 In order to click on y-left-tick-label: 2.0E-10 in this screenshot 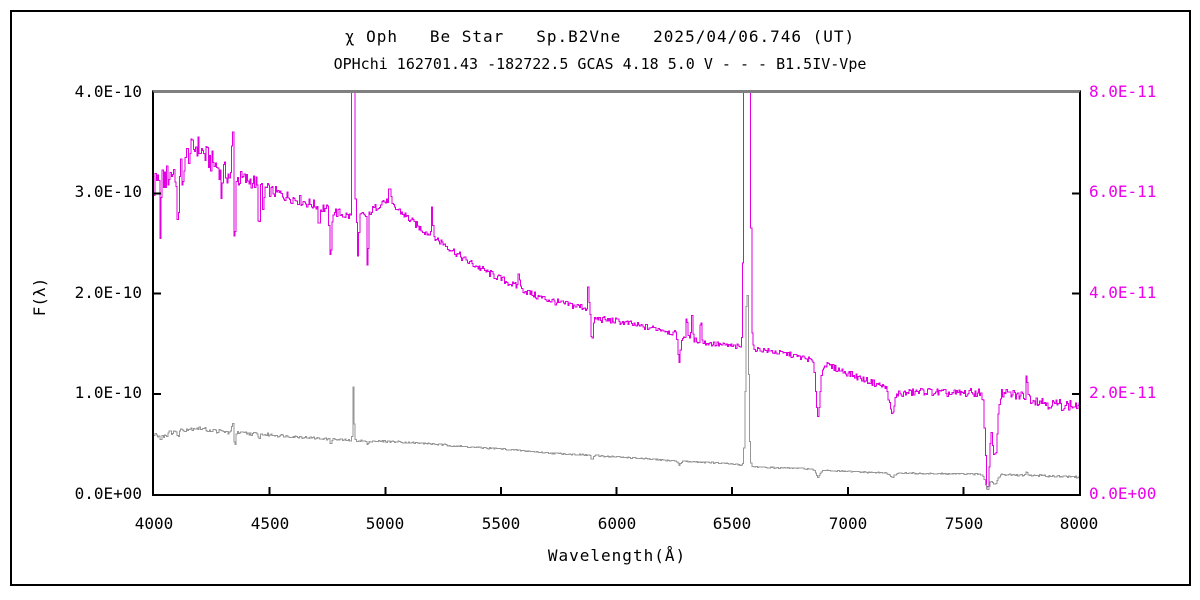, I will do `click(108, 292)`.